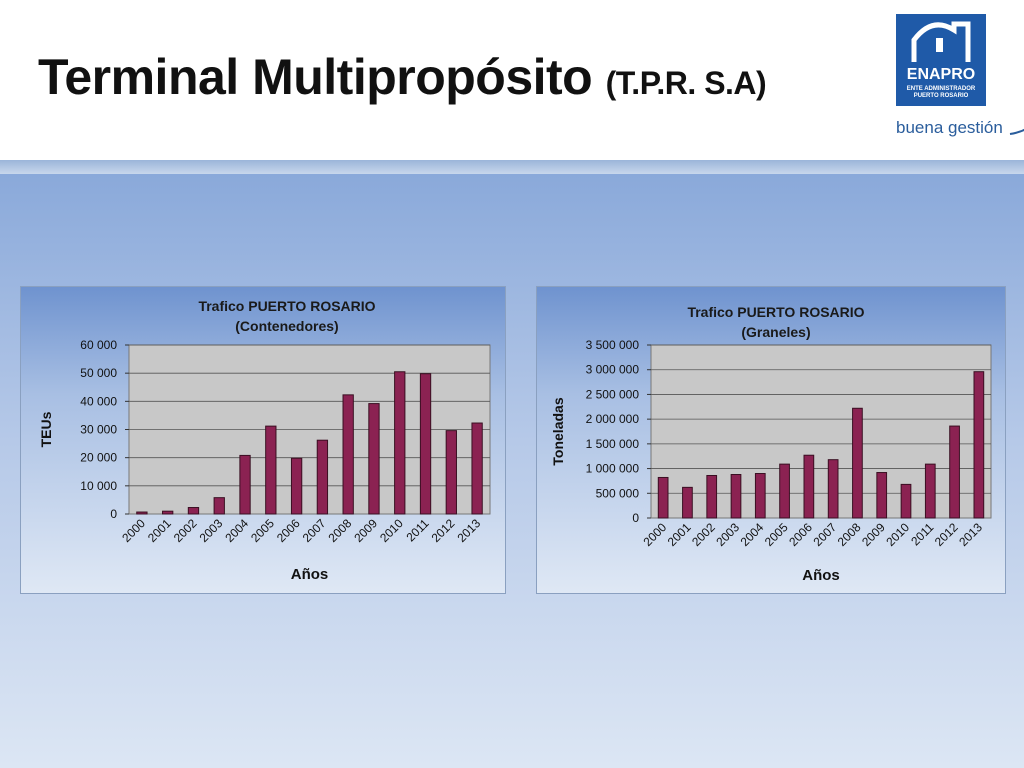  Describe the element at coordinates (98, 458) in the screenshot. I see `y-tick-label: 20 000` at that location.